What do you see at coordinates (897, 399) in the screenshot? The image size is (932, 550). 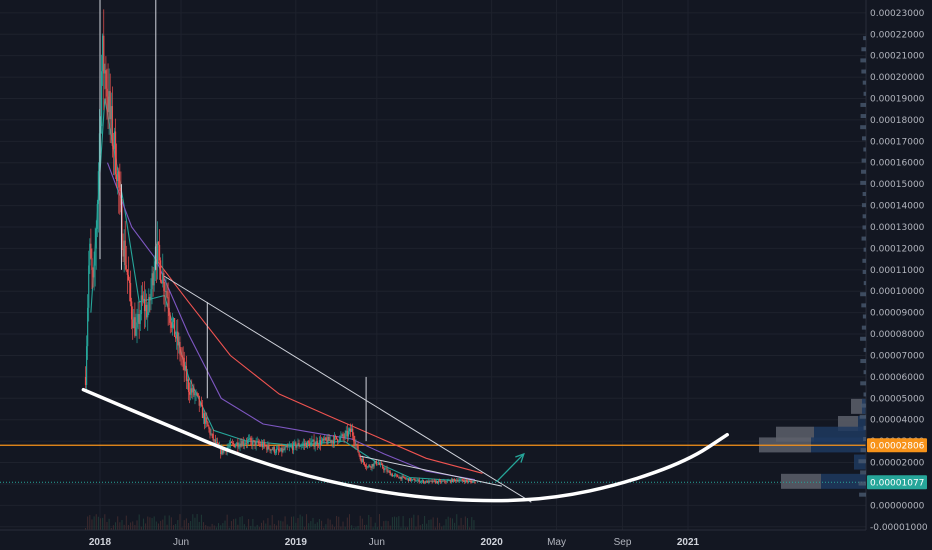 I see `price-tick-label: 0.00005000` at bounding box center [897, 399].